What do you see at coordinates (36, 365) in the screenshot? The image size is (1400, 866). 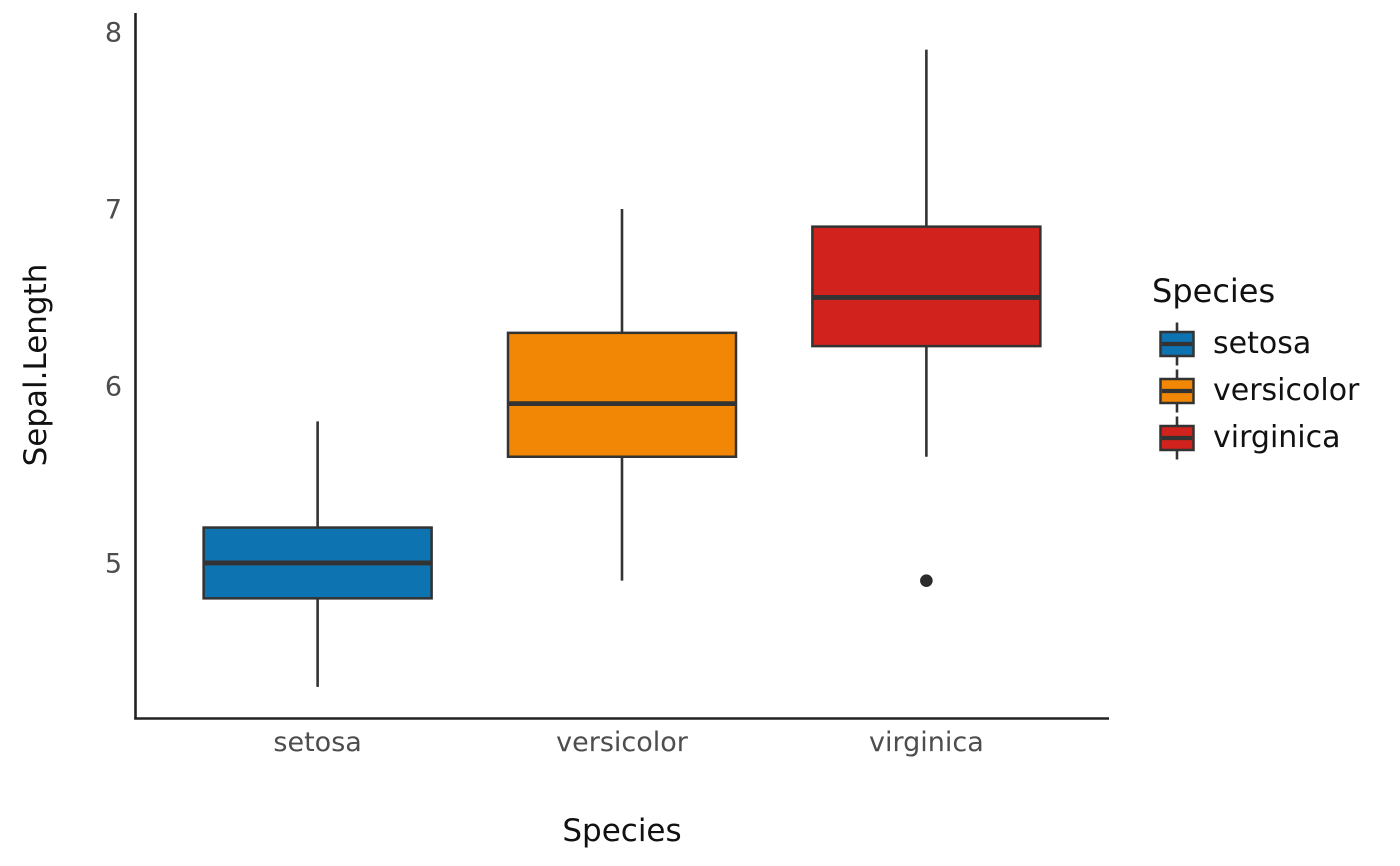 I see `y-axis-title: Sepal.Length` at bounding box center [36, 365].